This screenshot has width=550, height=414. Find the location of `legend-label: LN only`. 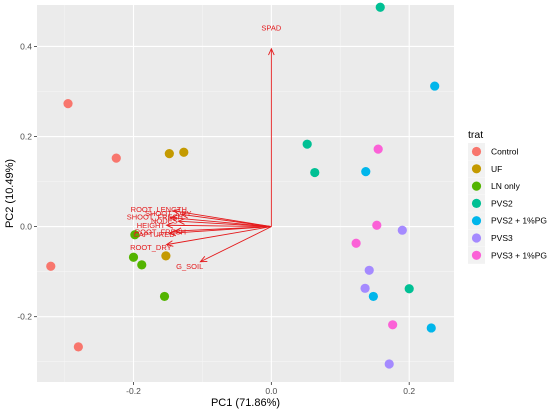

legend-label: LN only is located at coordinates (506, 186).